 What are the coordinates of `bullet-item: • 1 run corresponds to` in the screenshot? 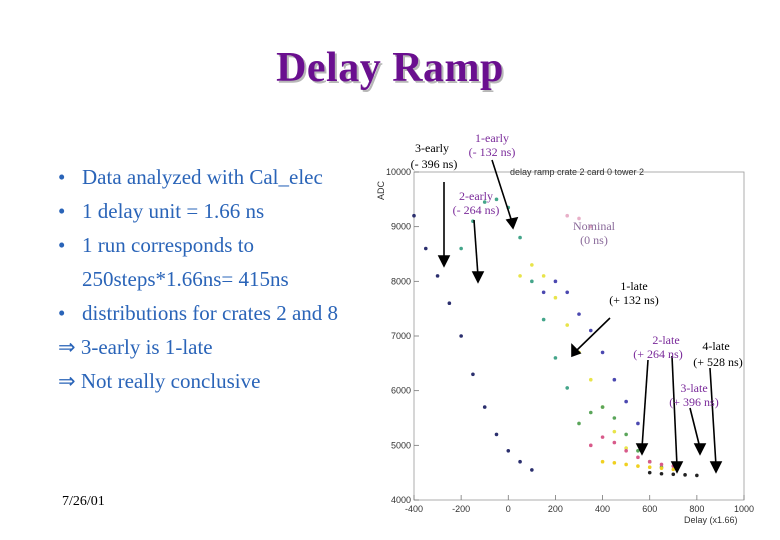 It's located at (223, 245).